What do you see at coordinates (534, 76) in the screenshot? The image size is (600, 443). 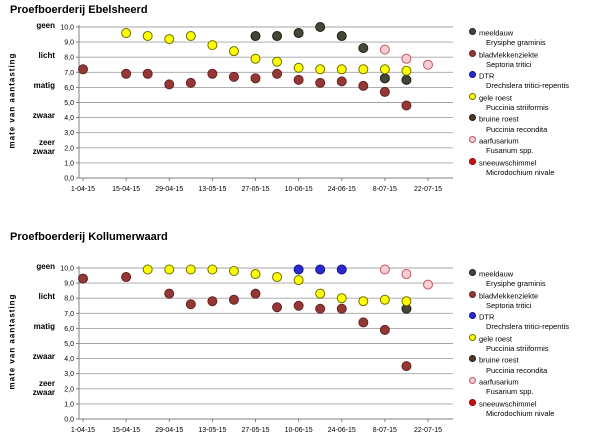 I see `legend-entry-line: DTR` at bounding box center [534, 76].